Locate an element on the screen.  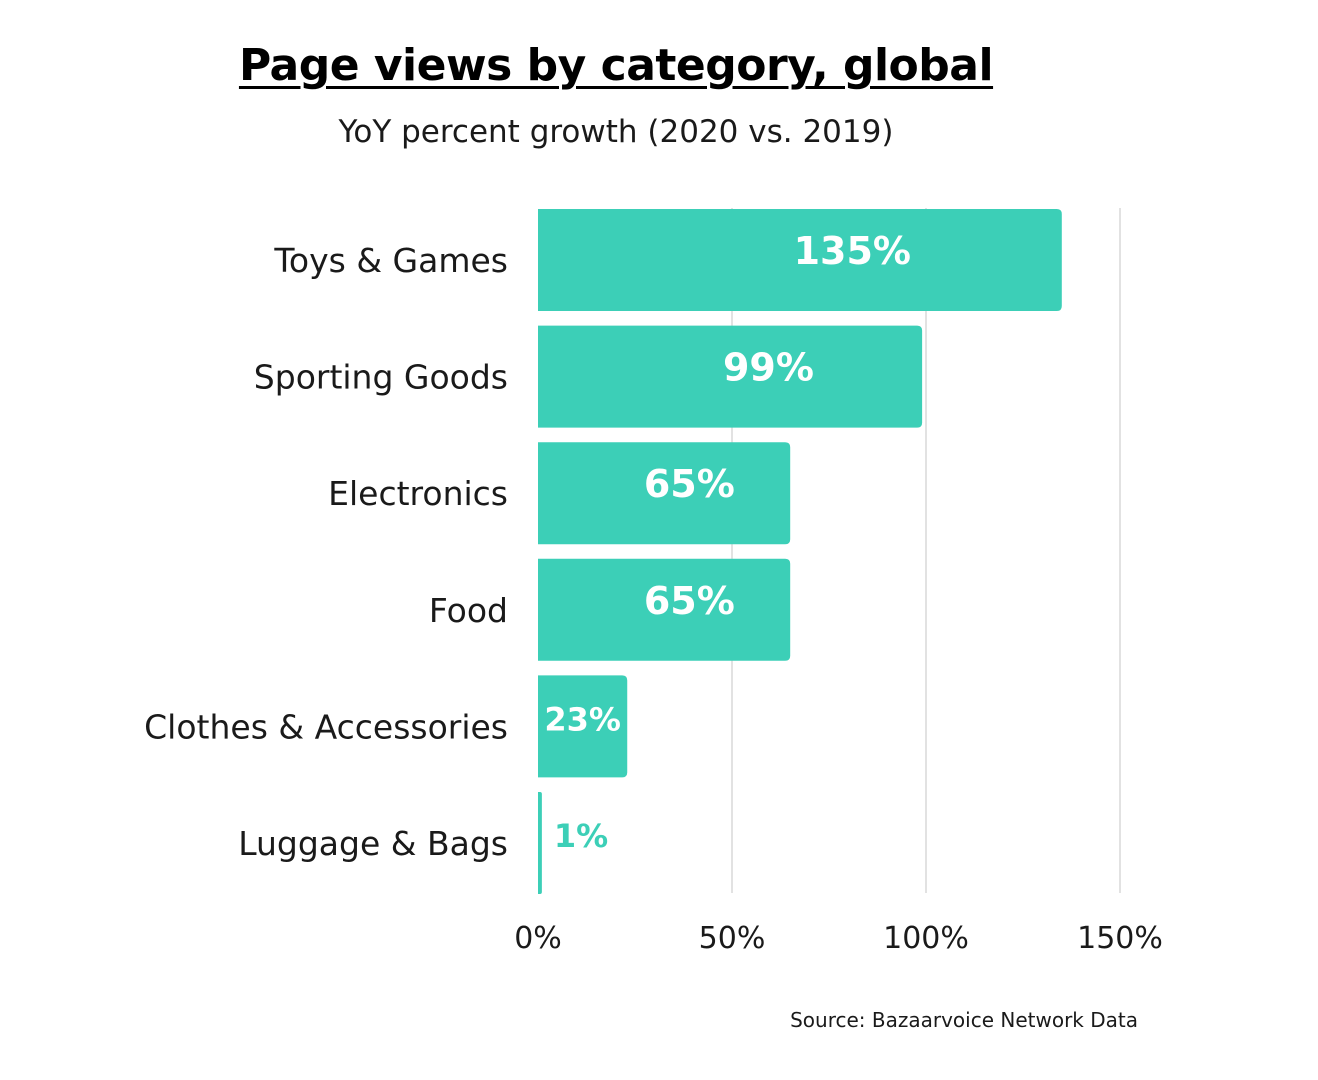
x-tick-label: 100% is located at coordinates (926, 938).